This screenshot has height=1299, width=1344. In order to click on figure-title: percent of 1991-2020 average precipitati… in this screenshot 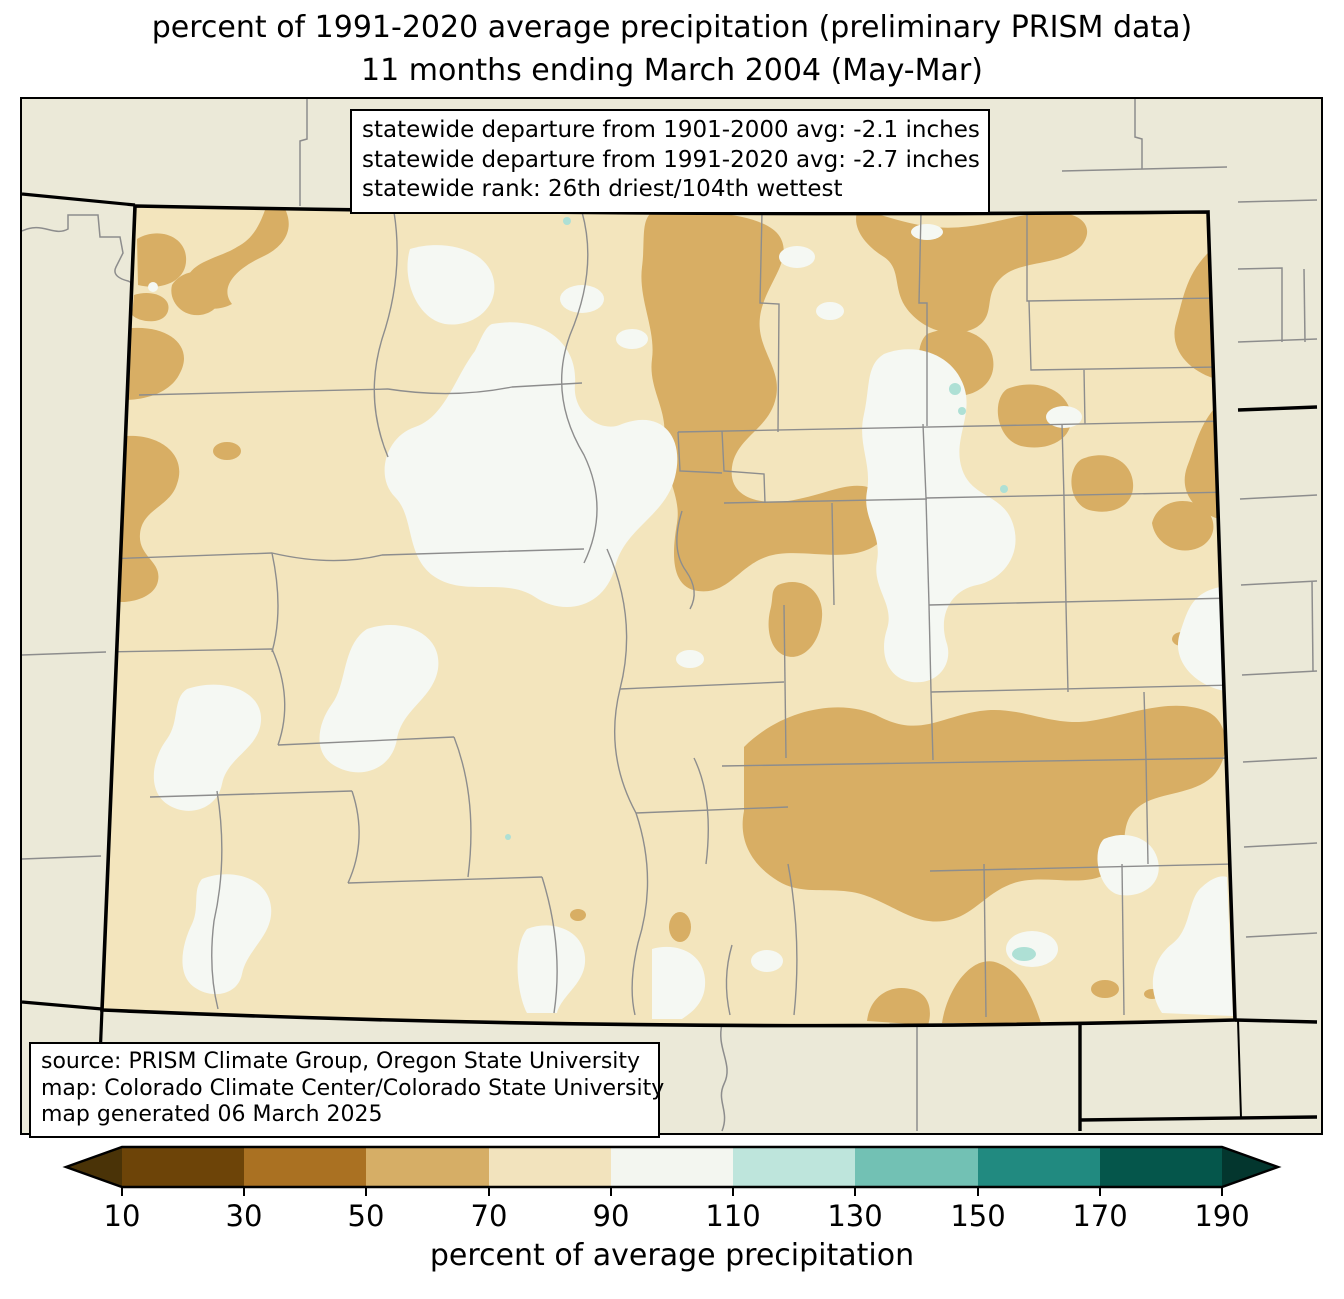, I will do `click(672, 49)`.